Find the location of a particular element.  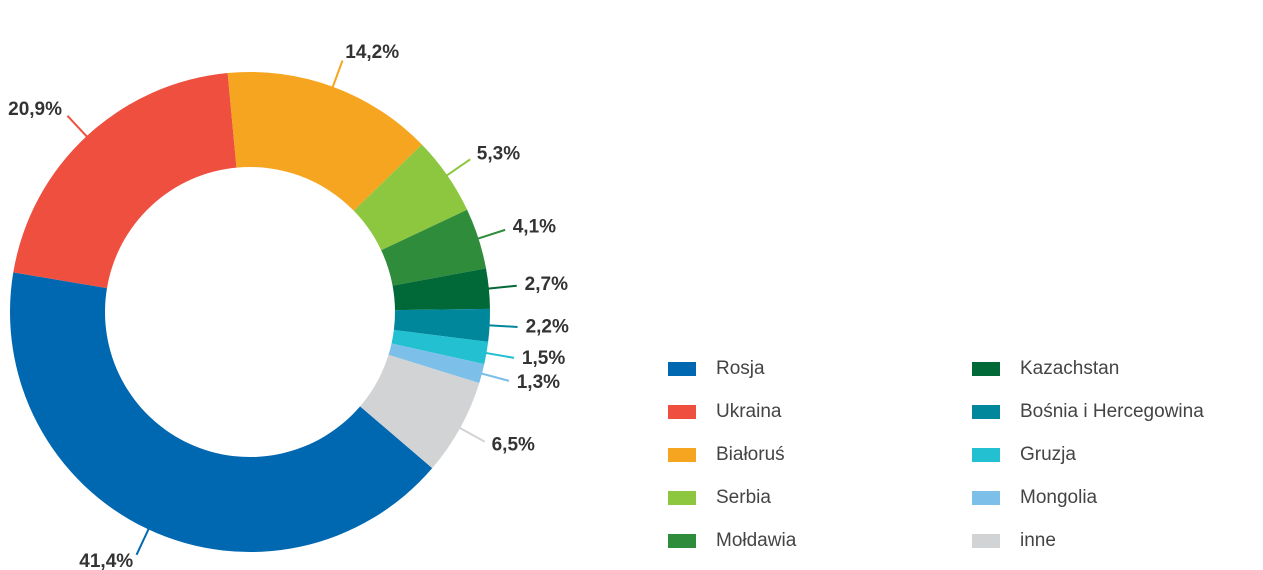

legend-label: Gruzja is located at coordinates (1048, 454).